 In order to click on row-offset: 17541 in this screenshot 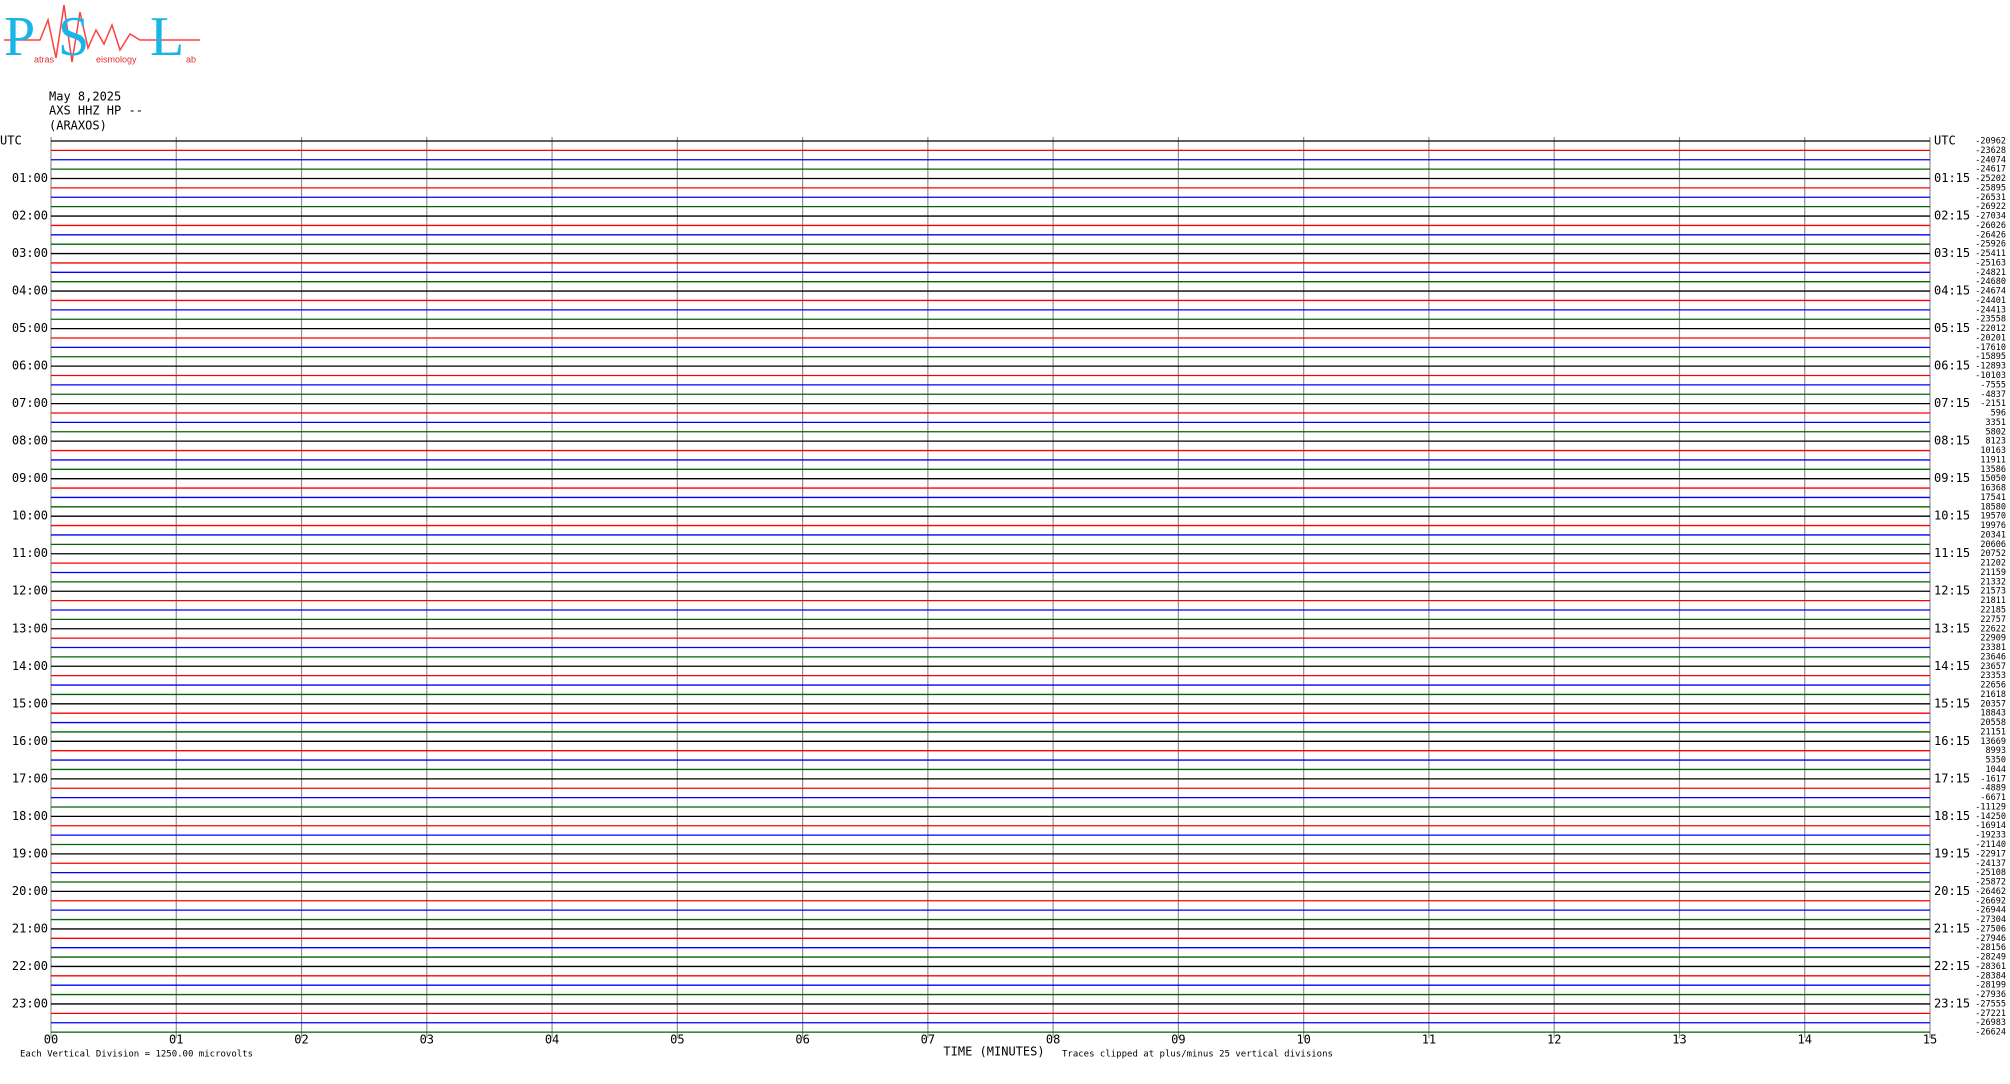, I will do `click(1993, 498)`.